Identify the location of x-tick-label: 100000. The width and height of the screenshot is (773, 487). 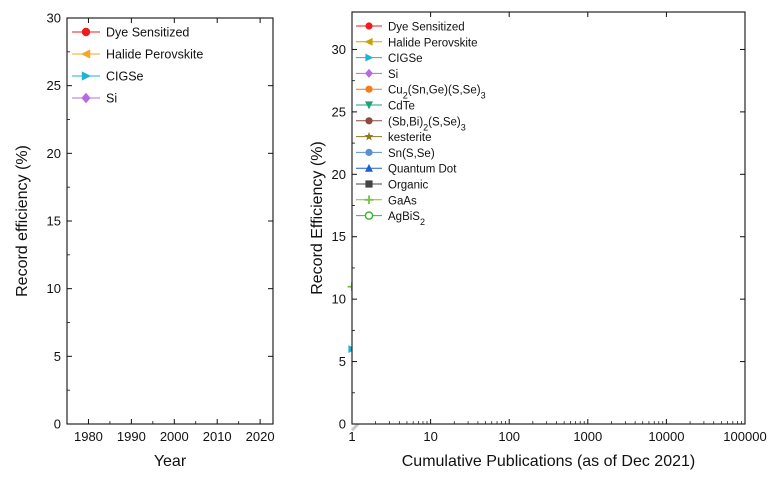
(744, 436).